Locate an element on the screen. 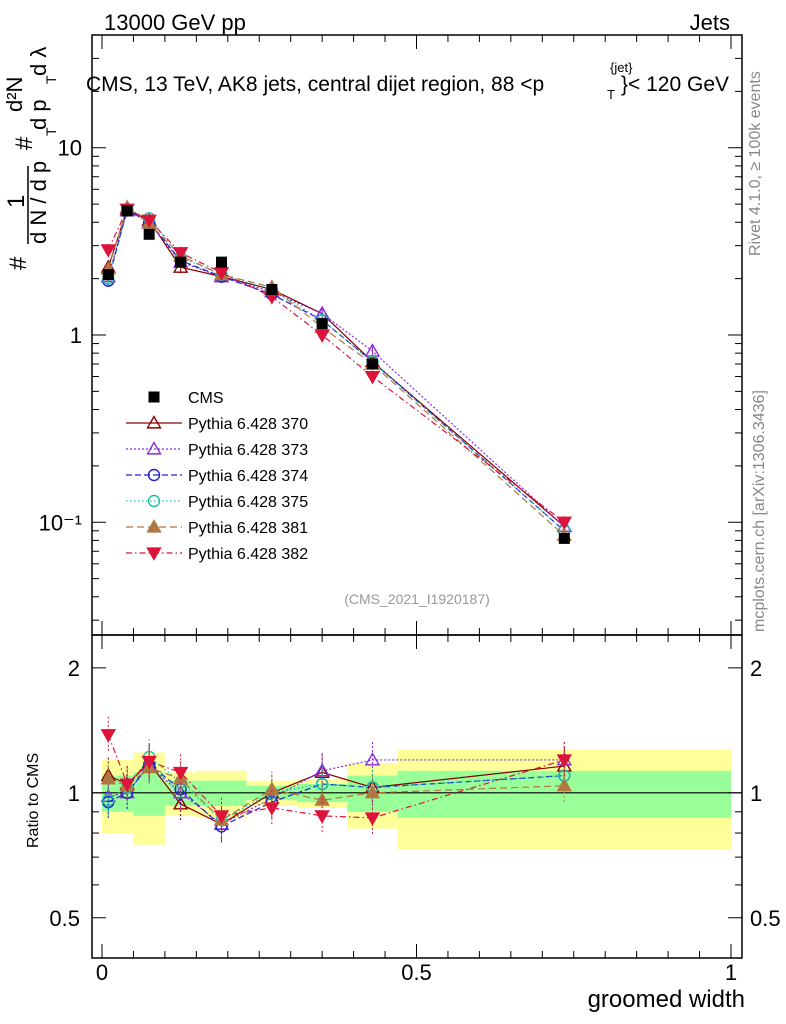  y-title-dlambda: d λ is located at coordinates (38, 61).